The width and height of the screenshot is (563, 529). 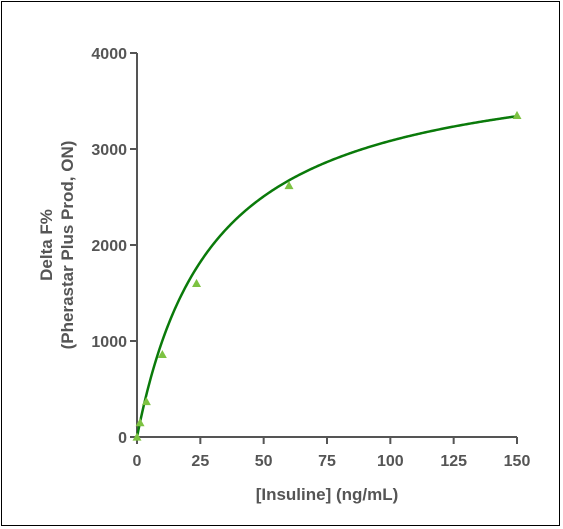 I want to click on x-tick-label: 125, so click(x=453, y=461).